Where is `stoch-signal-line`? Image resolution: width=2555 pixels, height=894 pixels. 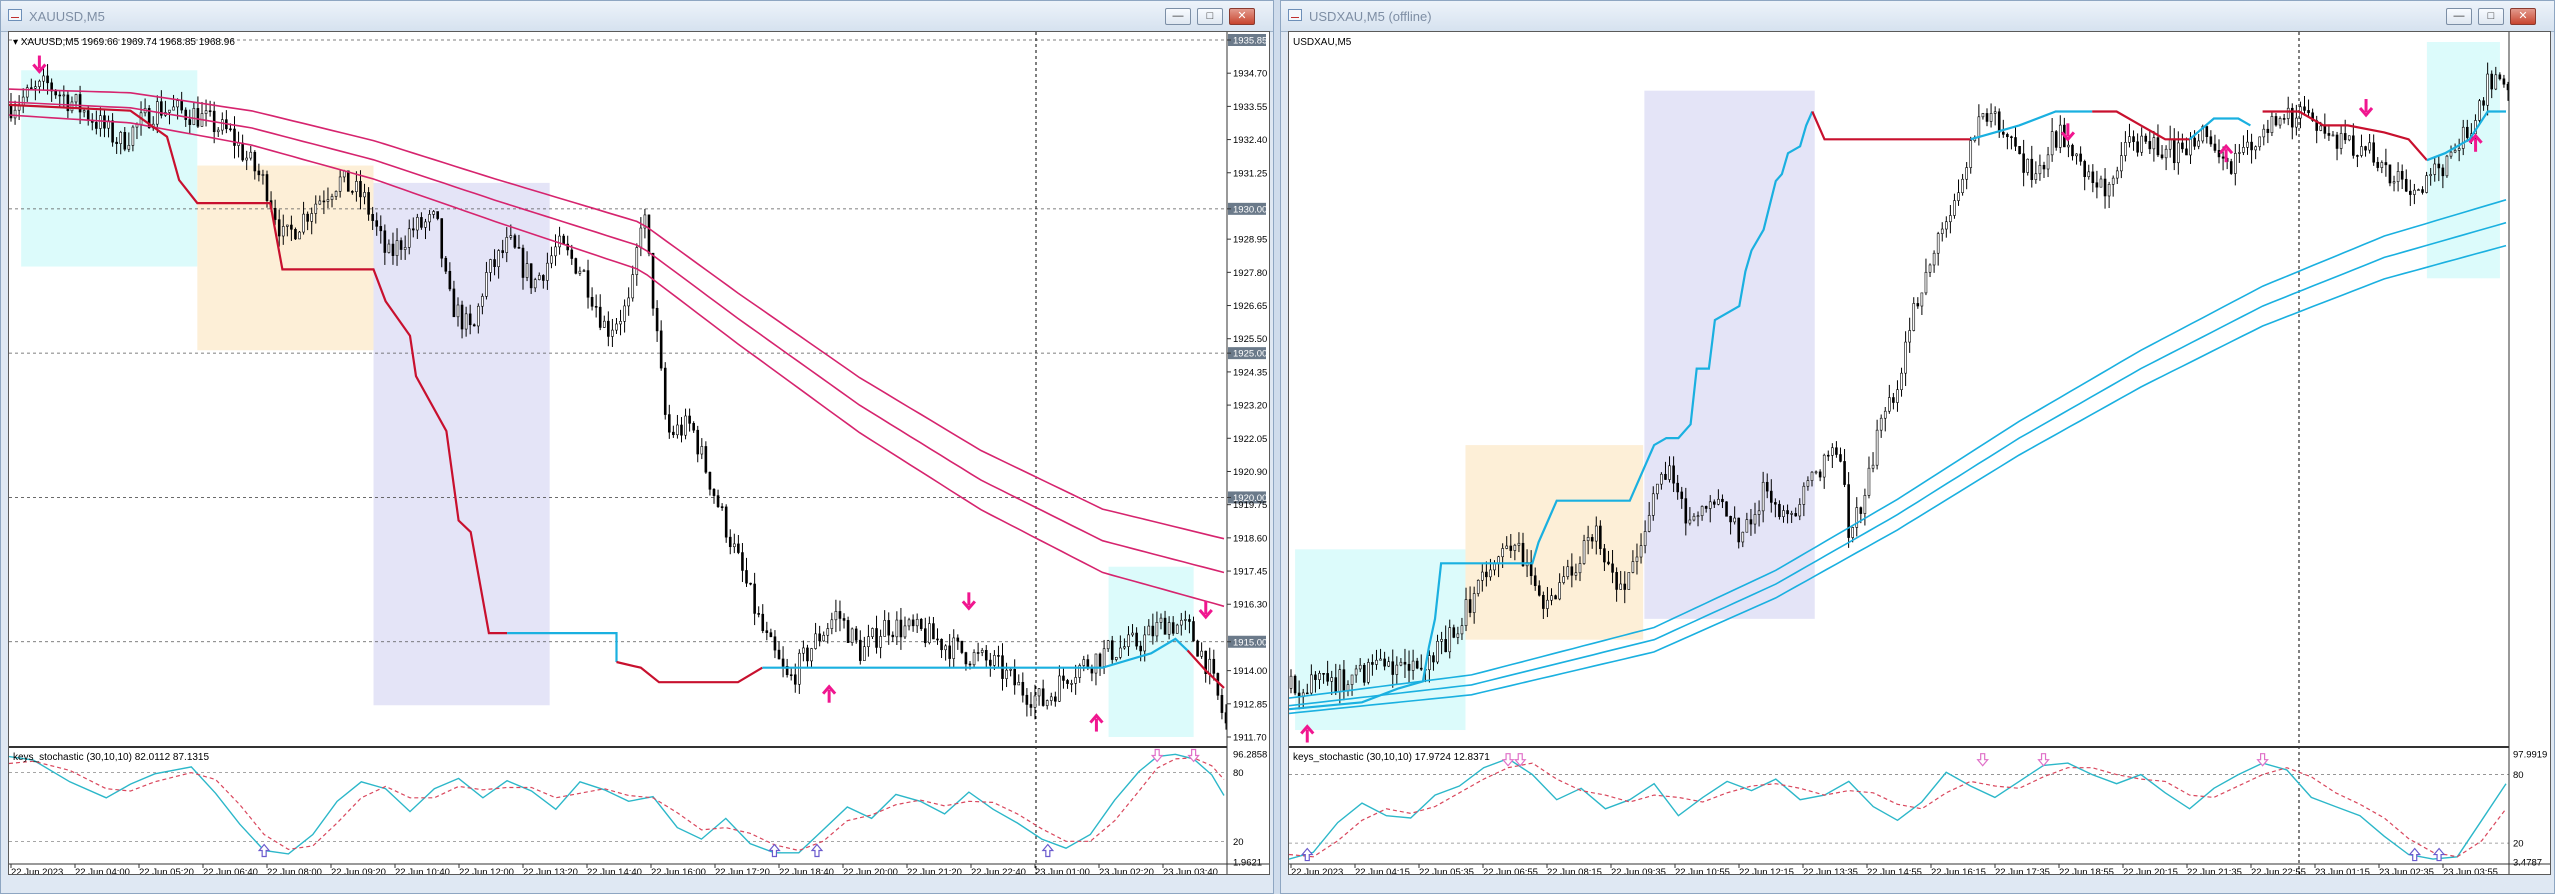 stoch-signal-line is located at coordinates (1897, 810).